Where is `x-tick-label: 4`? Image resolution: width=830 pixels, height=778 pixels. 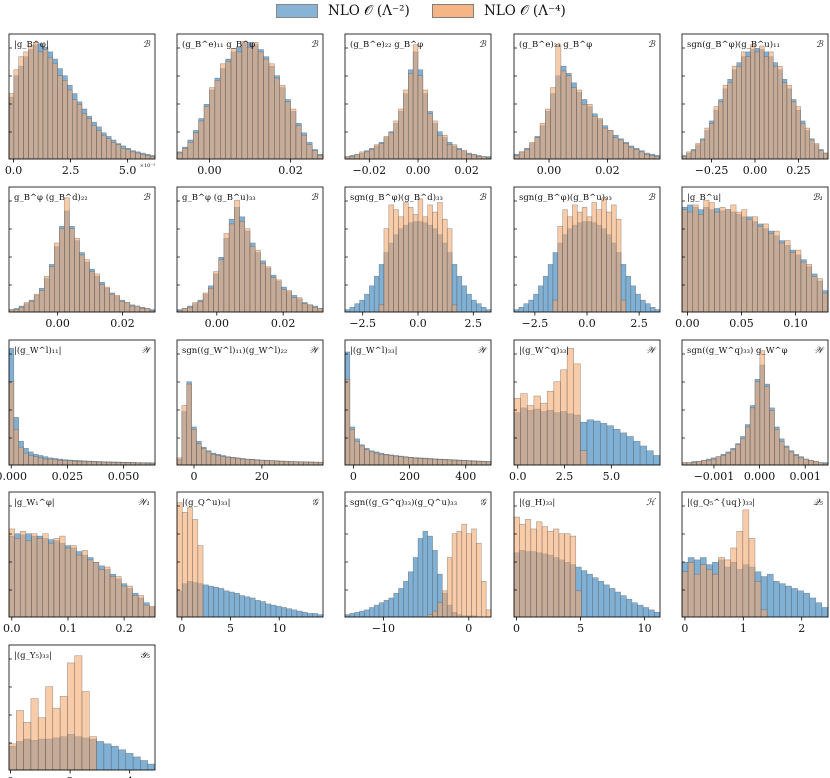
x-tick-label: 4 is located at coordinates (129, 776).